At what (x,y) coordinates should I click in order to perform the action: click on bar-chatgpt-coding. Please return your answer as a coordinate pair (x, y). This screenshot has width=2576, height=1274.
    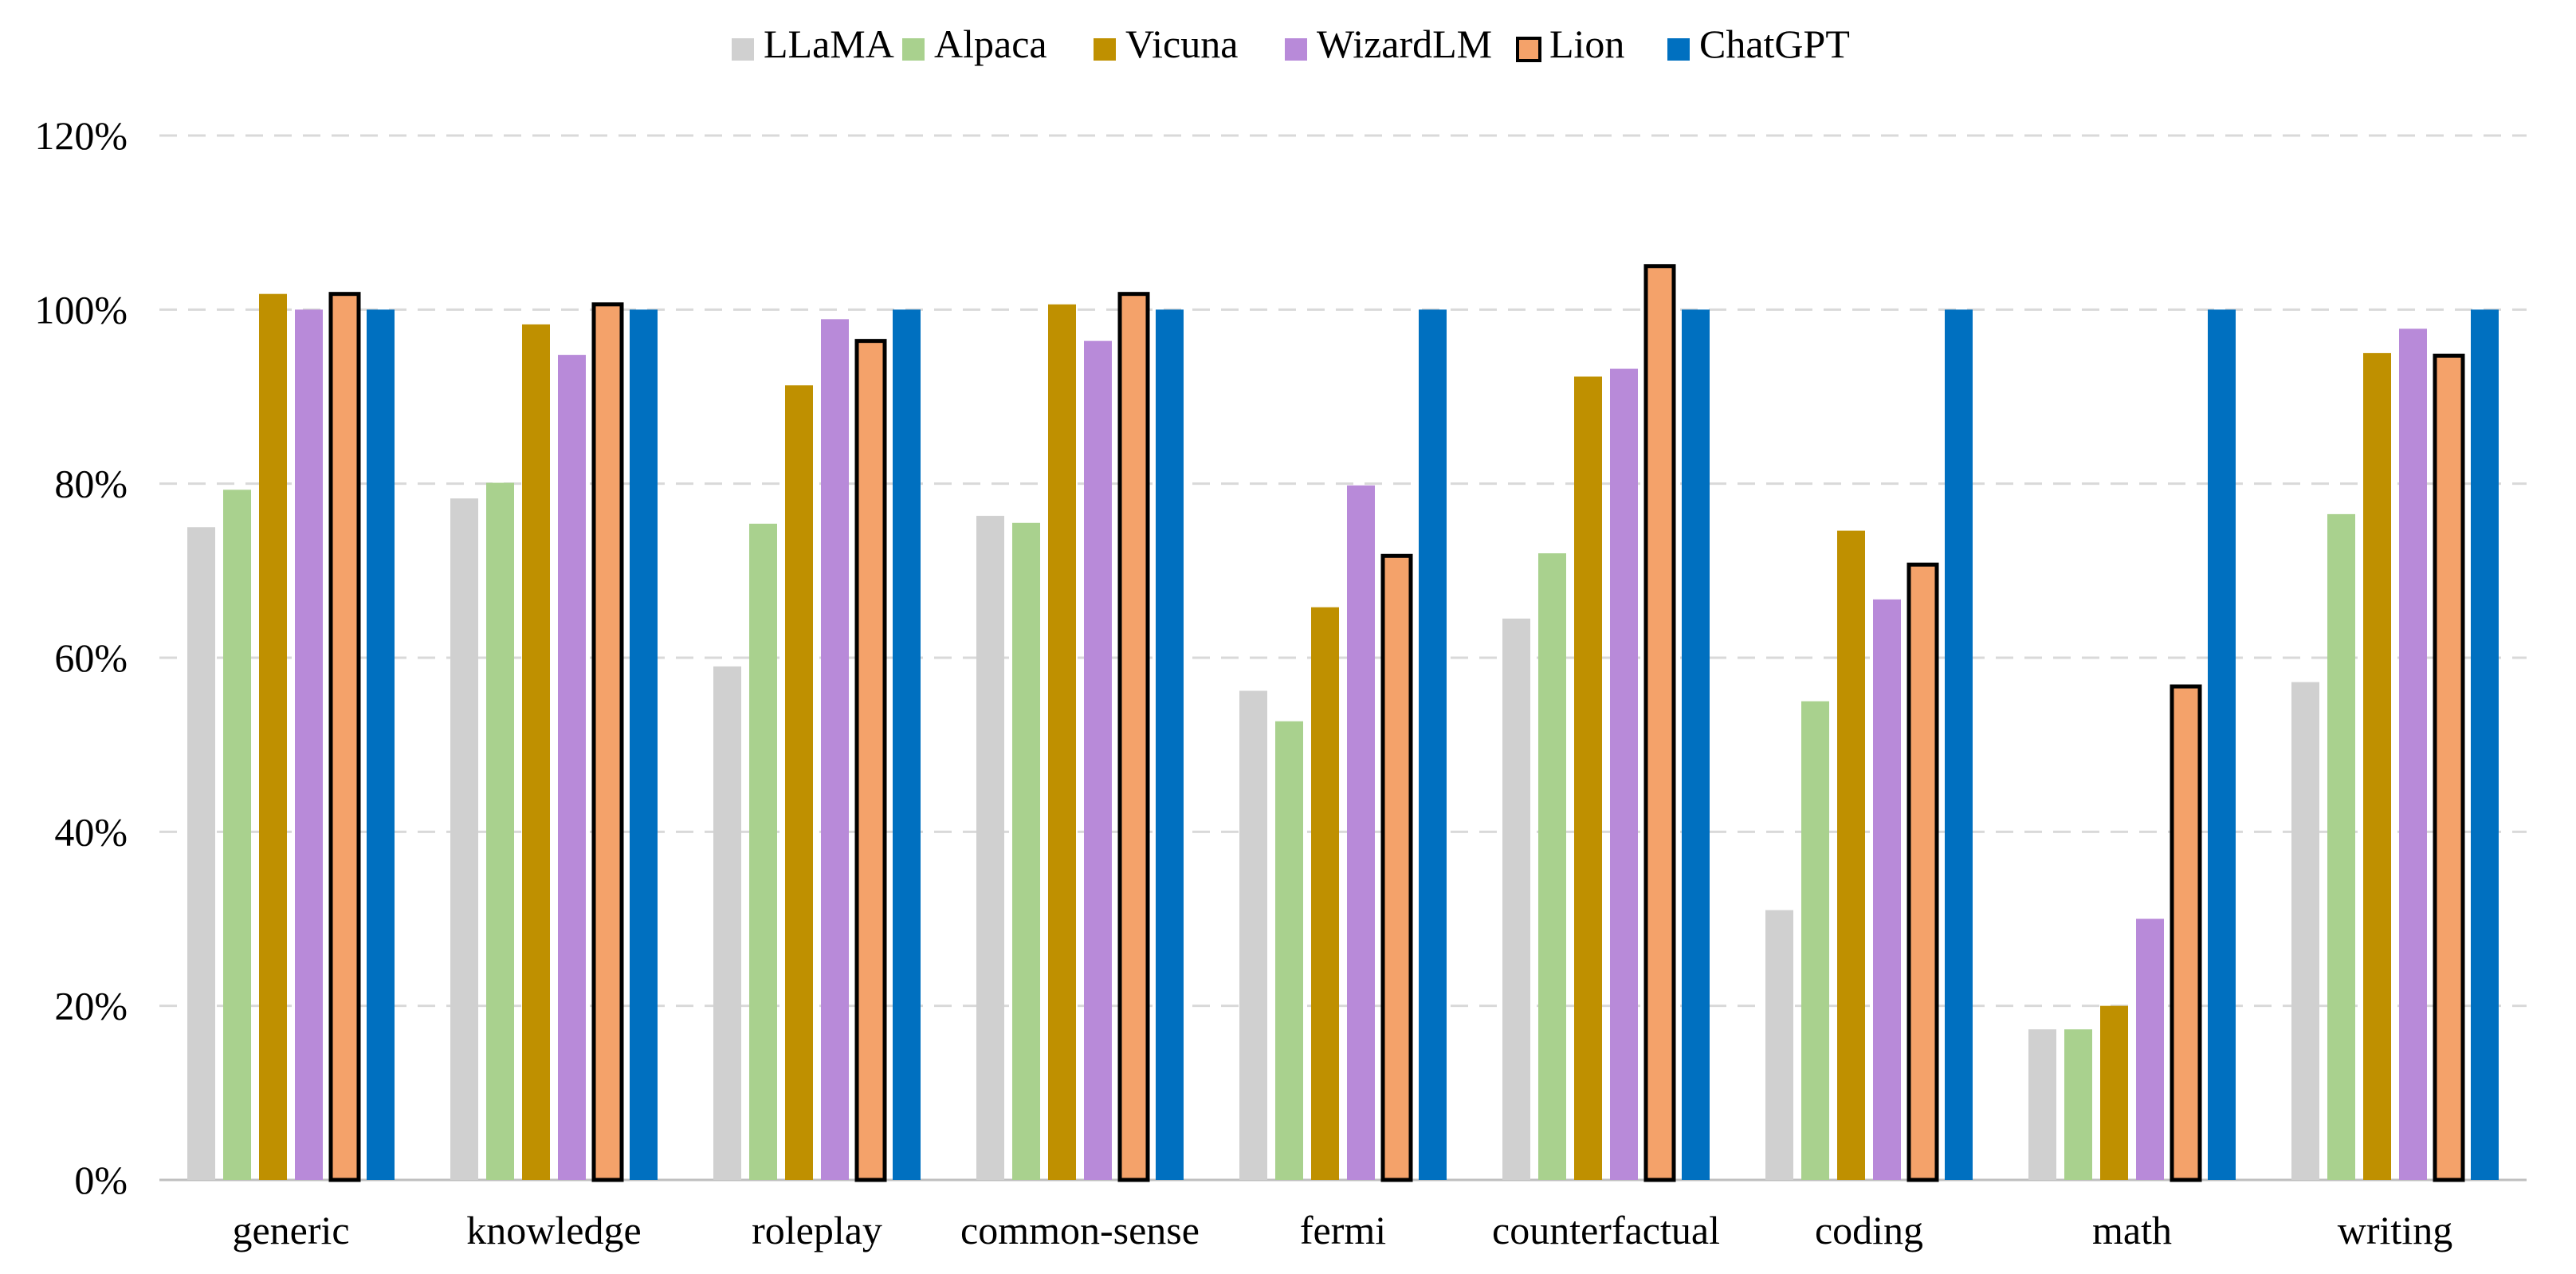
    Looking at the image, I should click on (1959, 744).